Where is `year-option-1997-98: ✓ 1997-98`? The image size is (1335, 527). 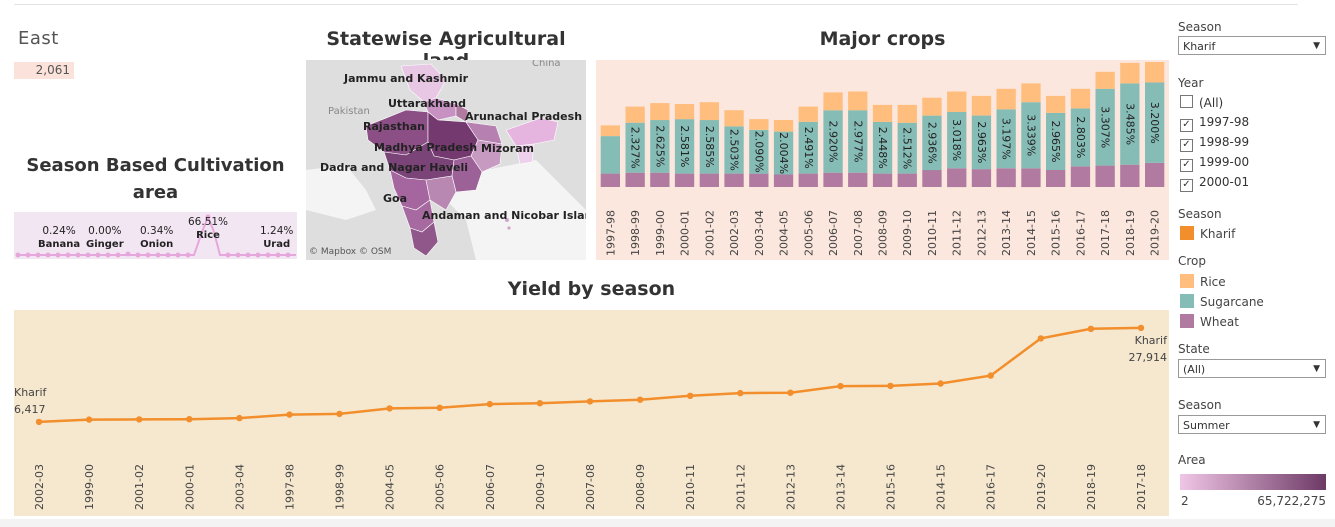
year-option-1997-98: ✓ 1997-98 is located at coordinates (1214, 123).